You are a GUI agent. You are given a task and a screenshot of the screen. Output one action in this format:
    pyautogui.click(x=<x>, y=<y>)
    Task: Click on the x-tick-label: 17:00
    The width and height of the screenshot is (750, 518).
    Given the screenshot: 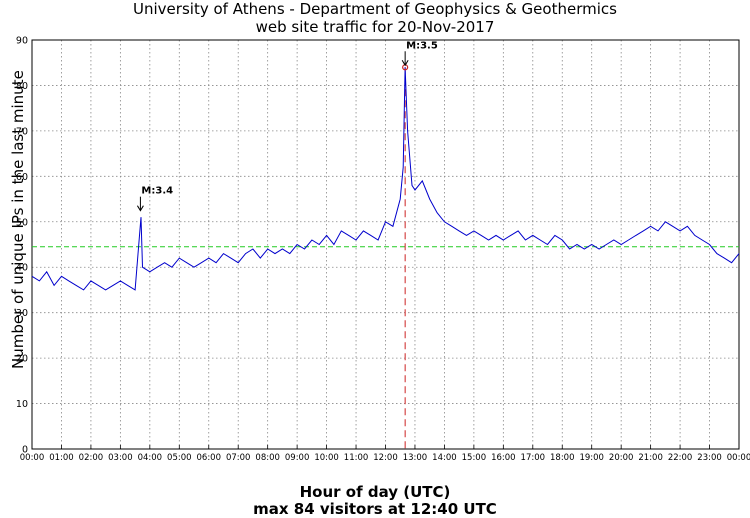 What is the action you would take?
    pyautogui.click(x=533, y=458)
    